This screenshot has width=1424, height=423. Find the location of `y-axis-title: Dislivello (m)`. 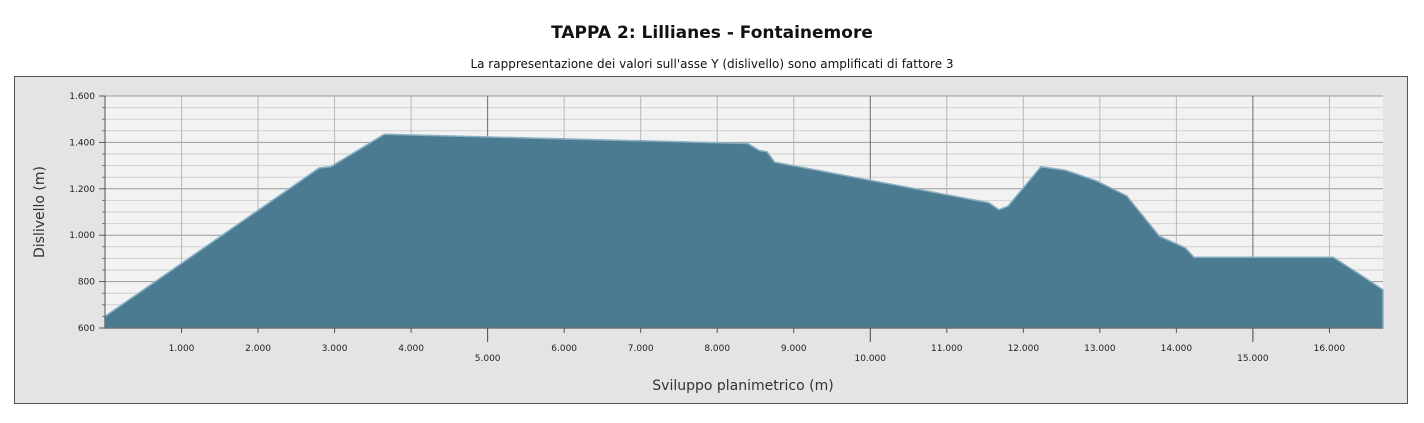

y-axis-title: Dislivello (m) is located at coordinates (40, 212).